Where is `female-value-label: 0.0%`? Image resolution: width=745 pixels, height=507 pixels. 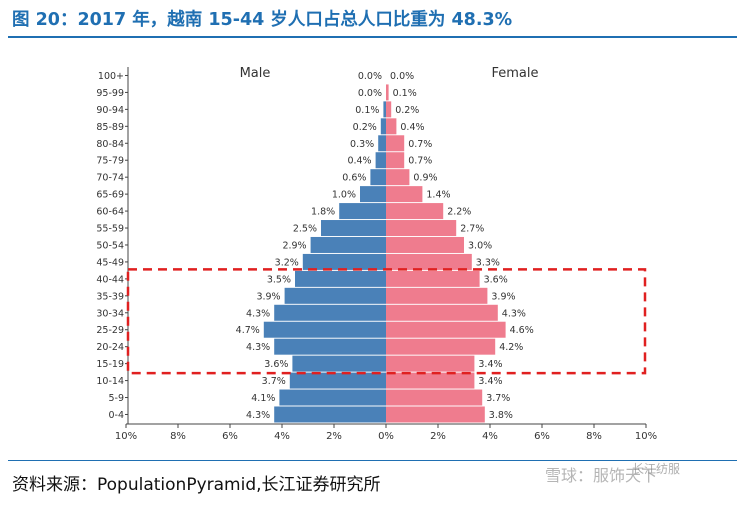 female-value-label: 0.0% is located at coordinates (402, 76).